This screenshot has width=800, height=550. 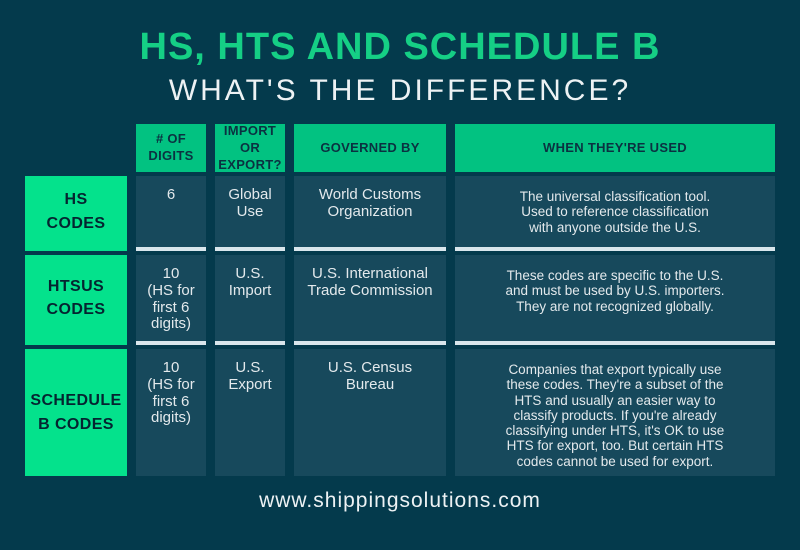 I want to click on column-header-digits: # OF DIGITS, so click(x=171, y=148).